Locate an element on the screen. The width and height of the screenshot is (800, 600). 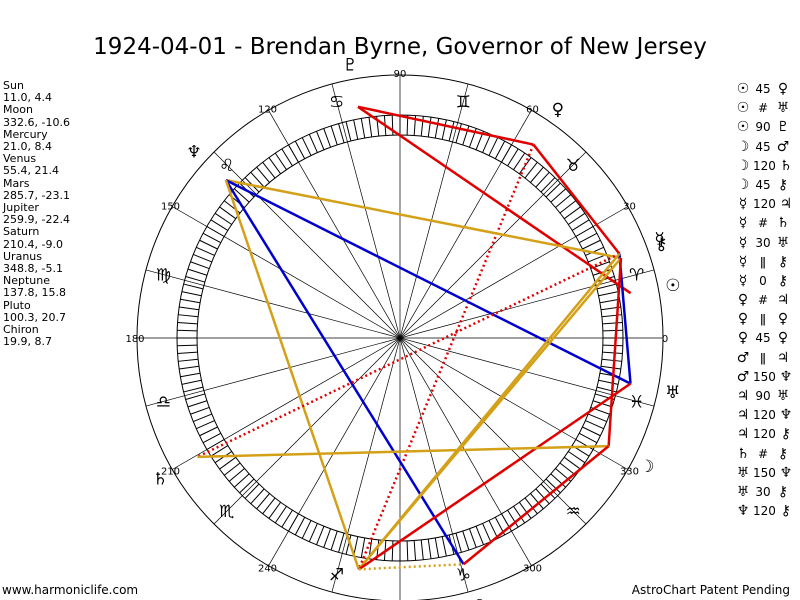
zodiac-sign-icon: ♍ is located at coordinates (163, 276).